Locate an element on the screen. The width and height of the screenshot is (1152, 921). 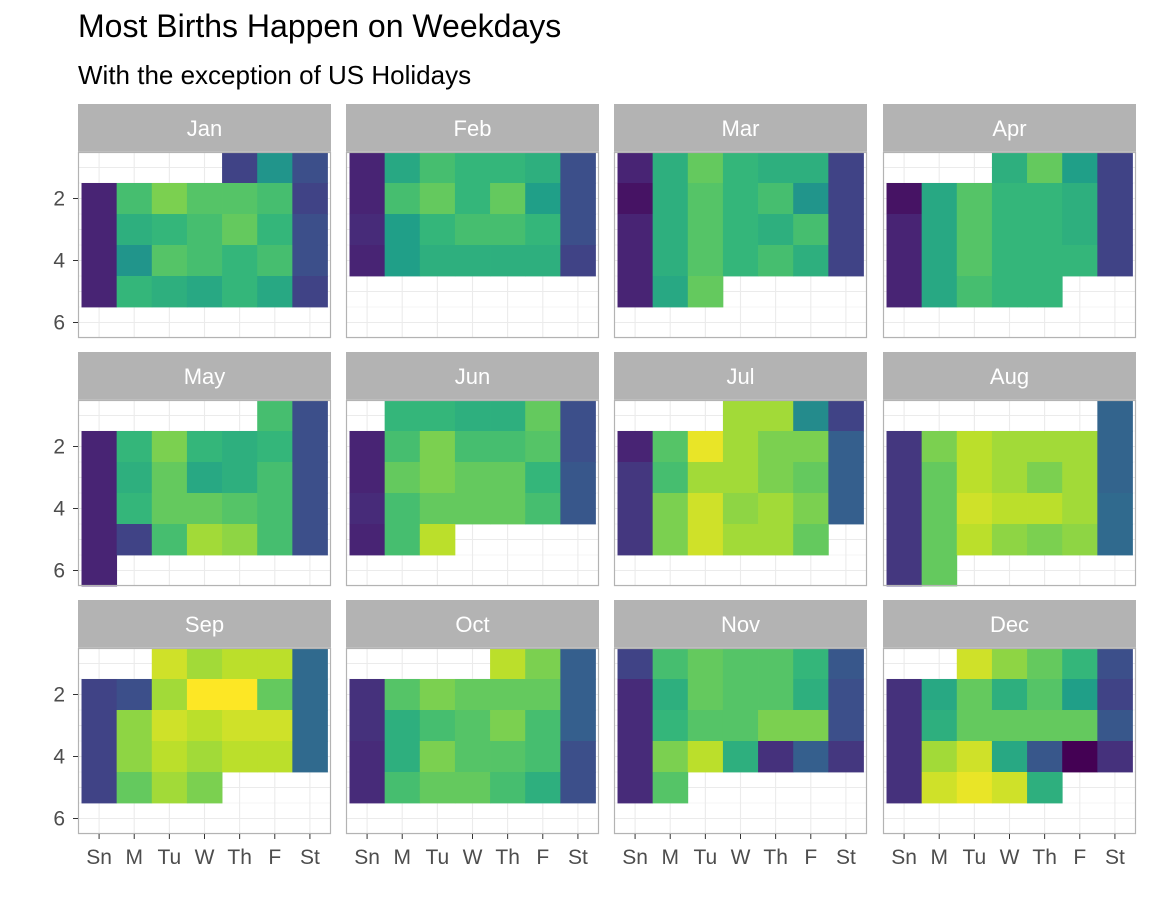
facet-jun: Jun is located at coordinates (472, 469).